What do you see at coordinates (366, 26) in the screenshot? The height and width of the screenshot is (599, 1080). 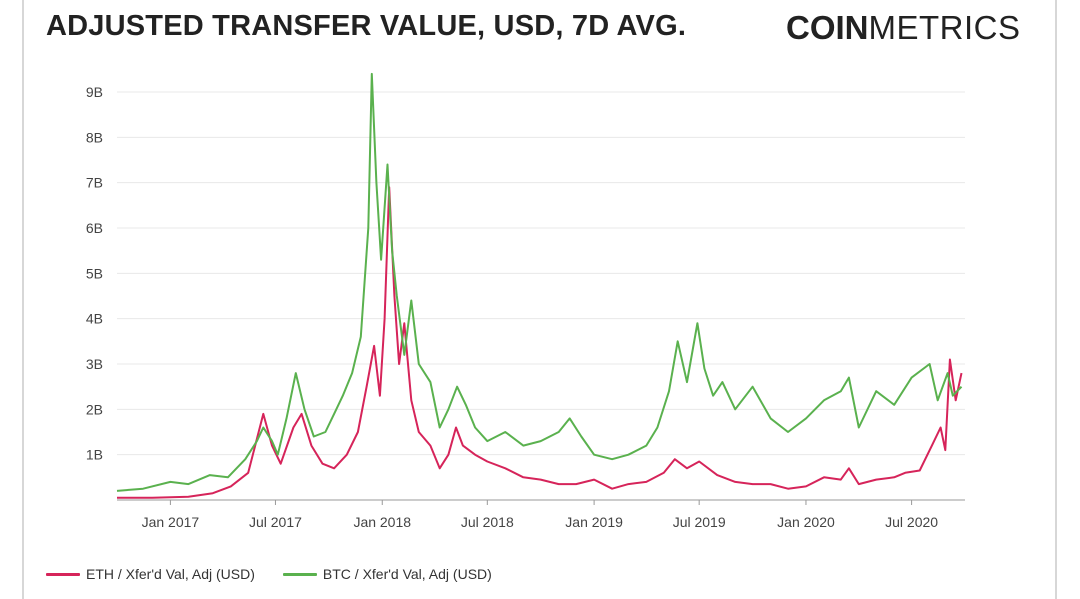 I see `chart-title: ADJUSTED TRANSFER VALUE, USD, 7D AVG.` at bounding box center [366, 26].